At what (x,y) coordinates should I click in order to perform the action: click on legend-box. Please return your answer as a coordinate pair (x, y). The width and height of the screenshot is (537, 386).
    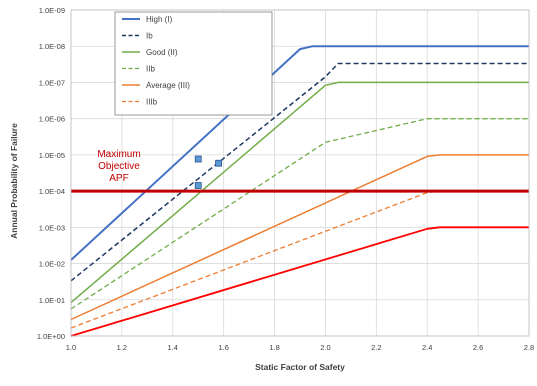
    Looking at the image, I should click on (193, 63).